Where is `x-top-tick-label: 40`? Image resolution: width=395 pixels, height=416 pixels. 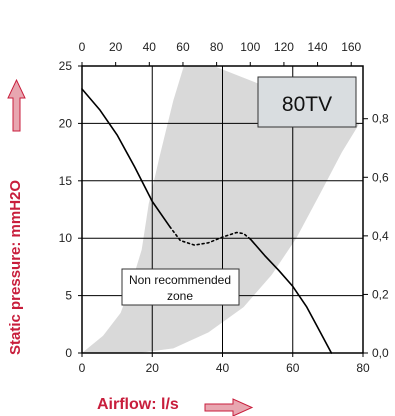
x-top-tick-label: 40 is located at coordinates (150, 47).